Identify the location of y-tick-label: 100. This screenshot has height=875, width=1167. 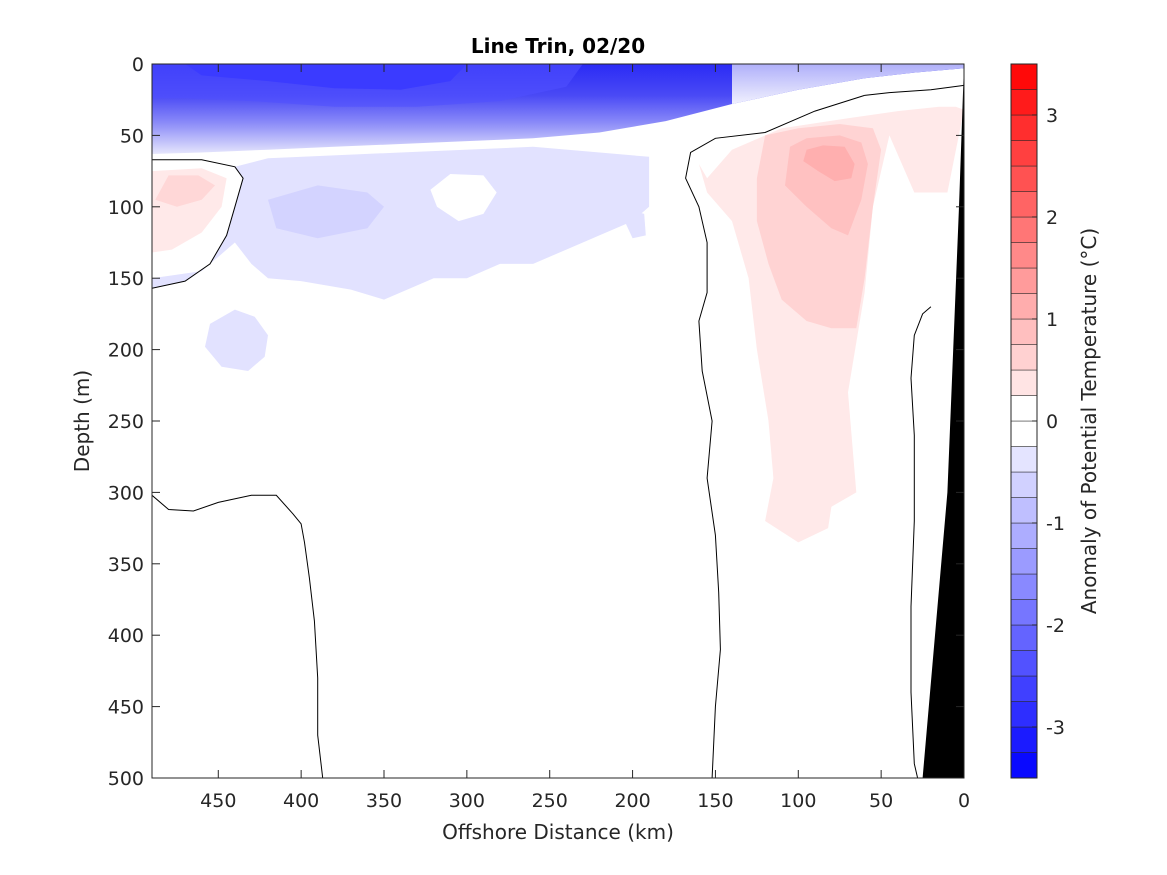
(126, 208).